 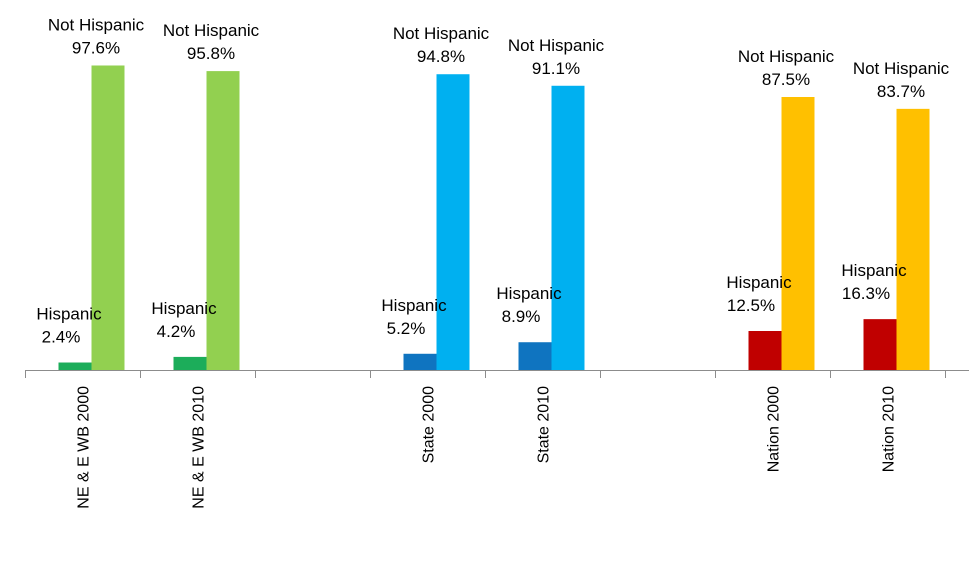 What do you see at coordinates (866, 293) in the screenshot?
I see `label-hispanic-value: 16.3%` at bounding box center [866, 293].